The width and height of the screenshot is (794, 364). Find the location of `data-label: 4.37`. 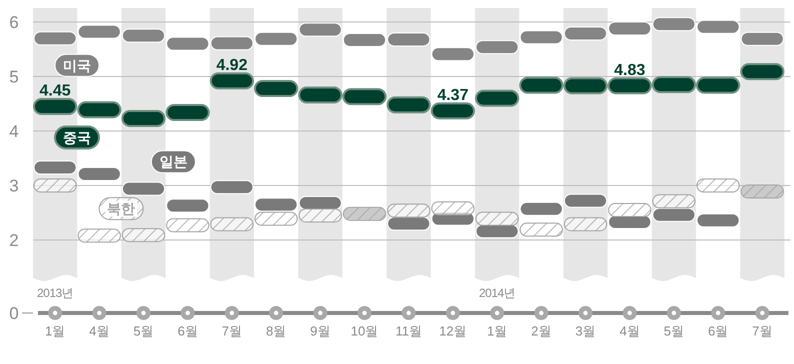

data-label: 4.37 is located at coordinates (453, 95).